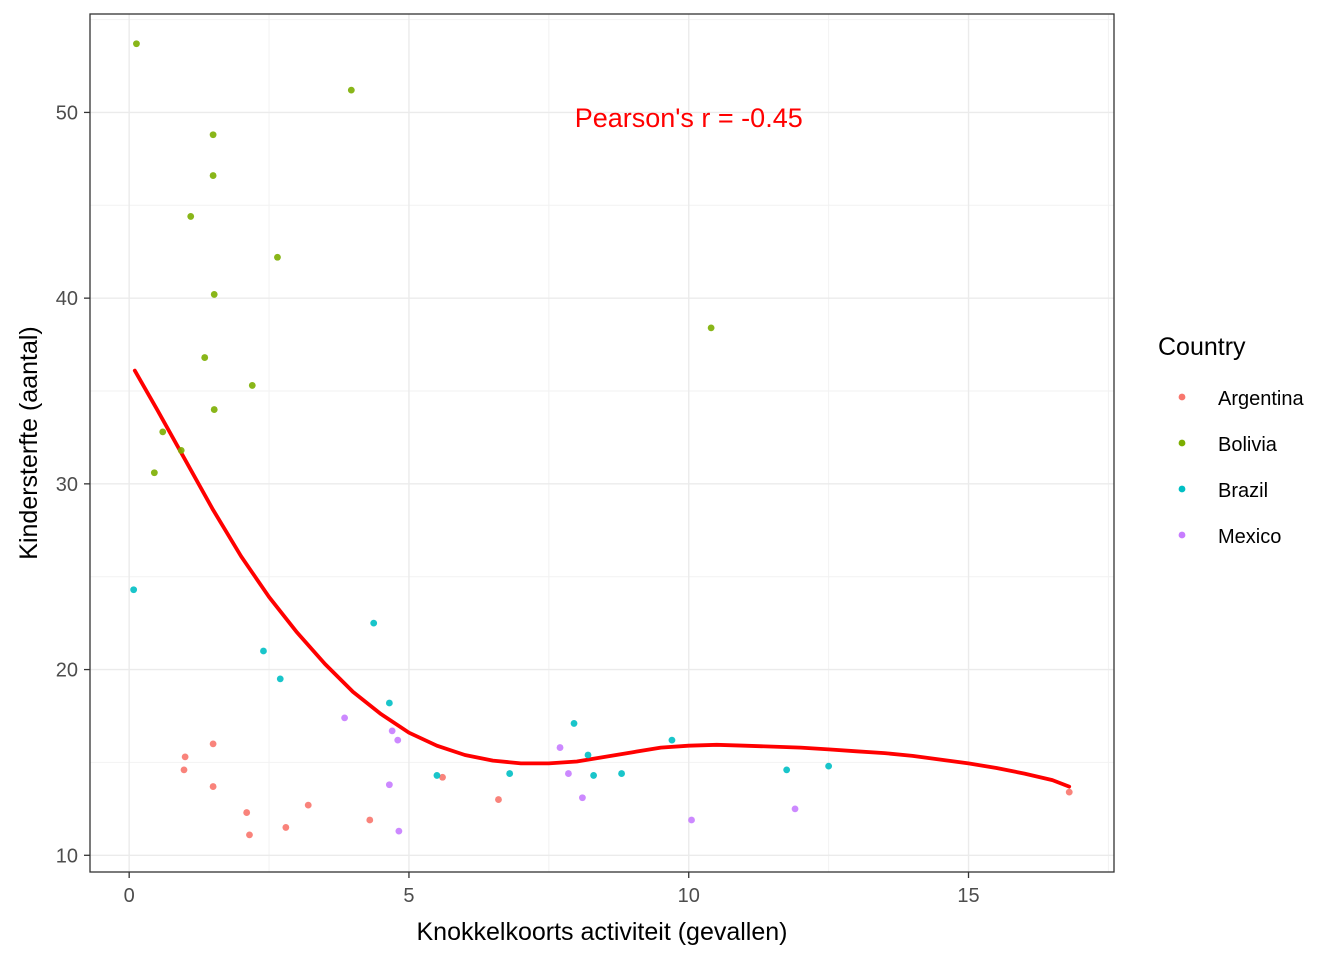 This screenshot has height=960, width=1344. Describe the element at coordinates (552, 889) in the screenshot. I see `x-axis-ticks: 0 5 10 15` at that location.